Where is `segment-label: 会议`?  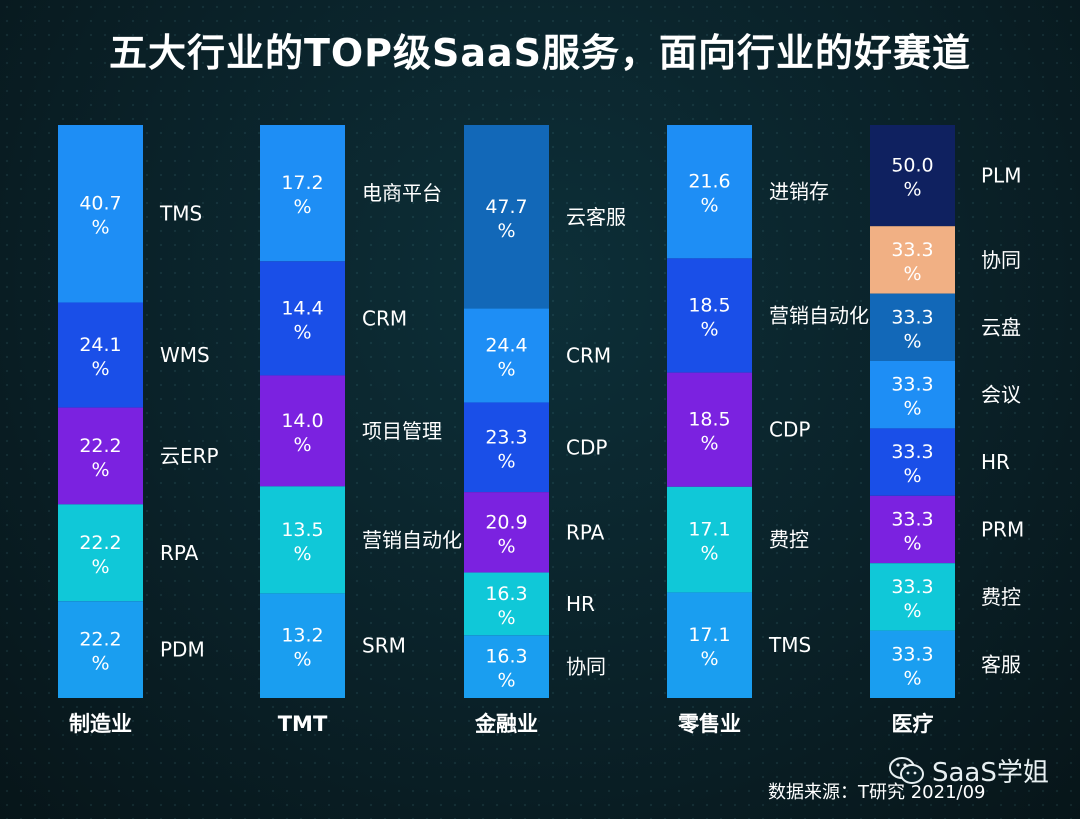
segment-label: 会议 is located at coordinates (1001, 395).